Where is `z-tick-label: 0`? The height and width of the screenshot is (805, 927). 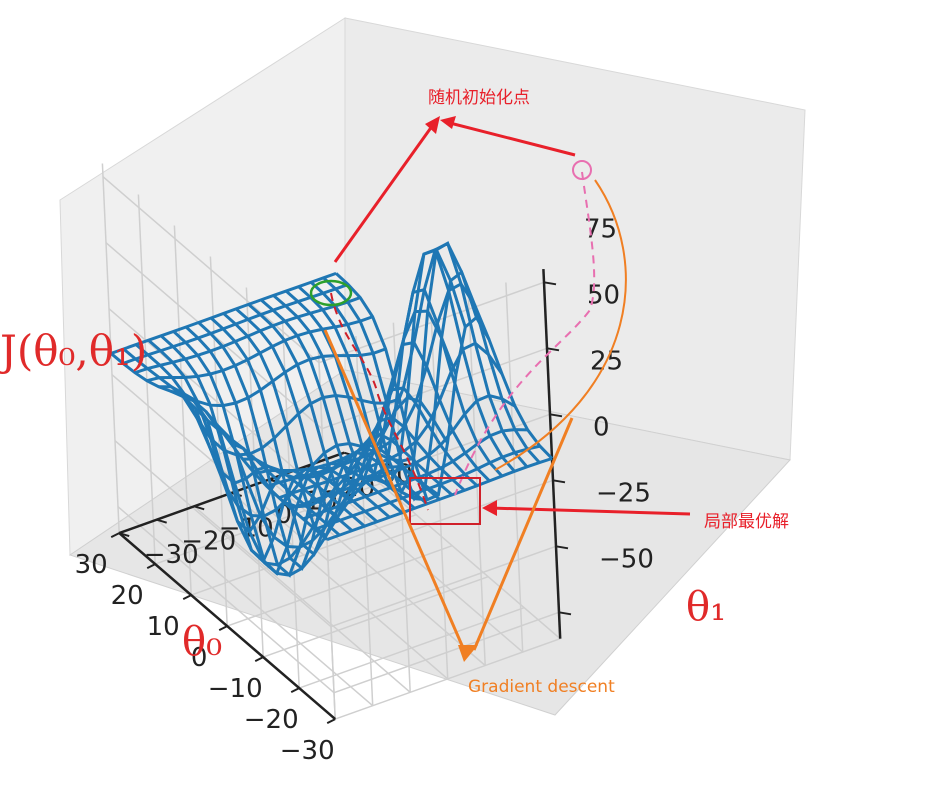
z-tick-label: 0 is located at coordinates (601, 427).